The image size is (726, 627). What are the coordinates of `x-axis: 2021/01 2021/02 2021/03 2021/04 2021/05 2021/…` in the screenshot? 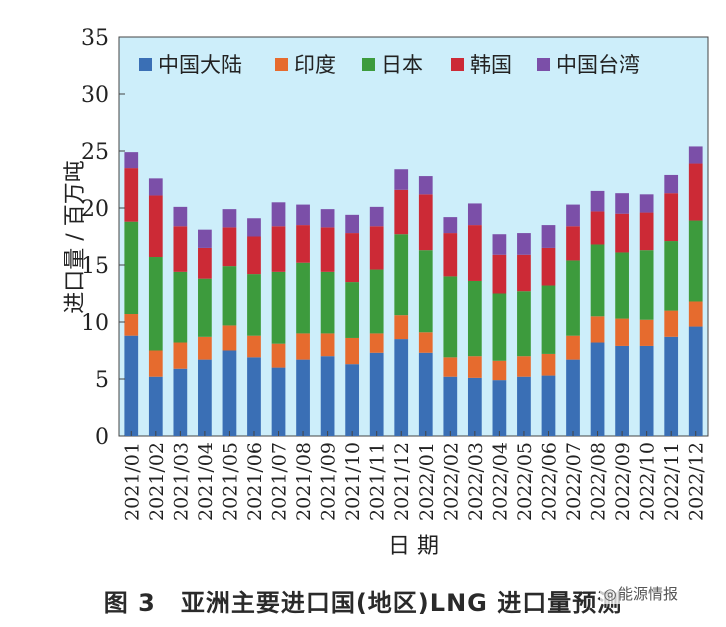 It's located at (414, 476).